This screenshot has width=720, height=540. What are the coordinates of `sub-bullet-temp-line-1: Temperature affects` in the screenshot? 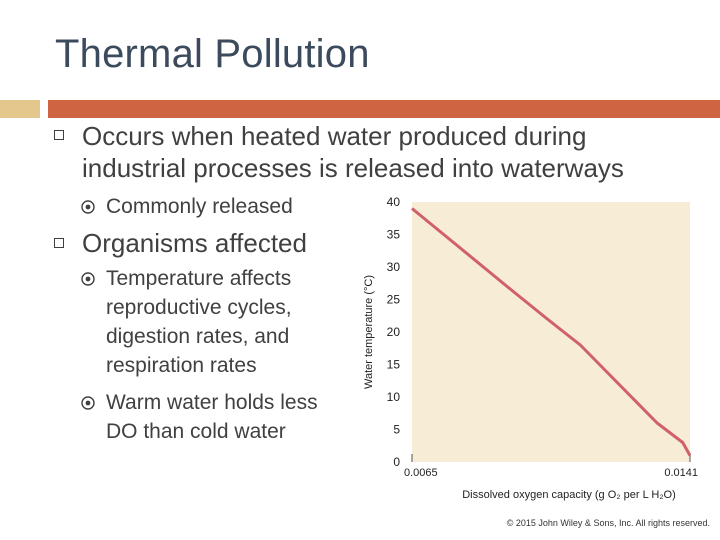 It's located at (199, 278).